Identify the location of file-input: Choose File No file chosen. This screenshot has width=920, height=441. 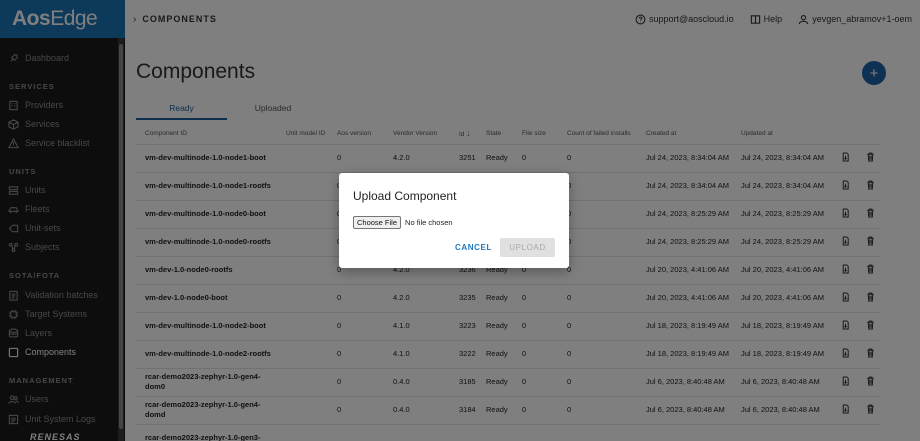
(403, 222).